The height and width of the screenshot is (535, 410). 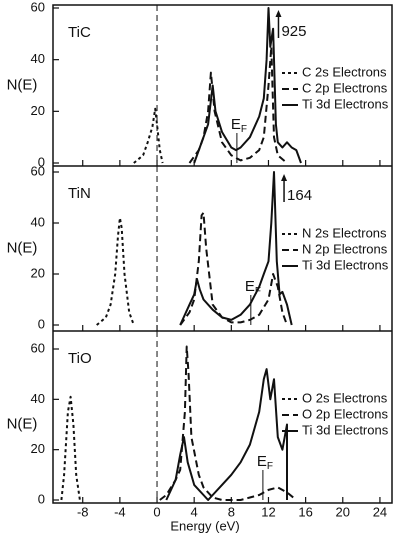 What do you see at coordinates (231, 511) in the screenshot?
I see `x-tick-label: 8` at bounding box center [231, 511].